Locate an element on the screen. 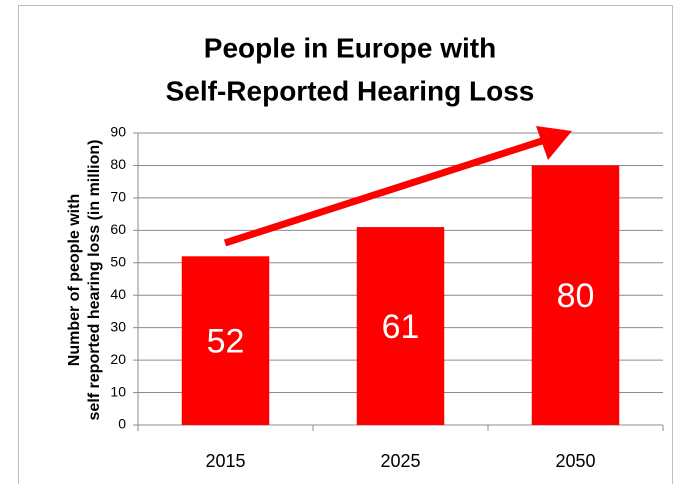 Image resolution: width=692 pixels, height=484 pixels. y-tick-label: 30 is located at coordinates (118, 326).